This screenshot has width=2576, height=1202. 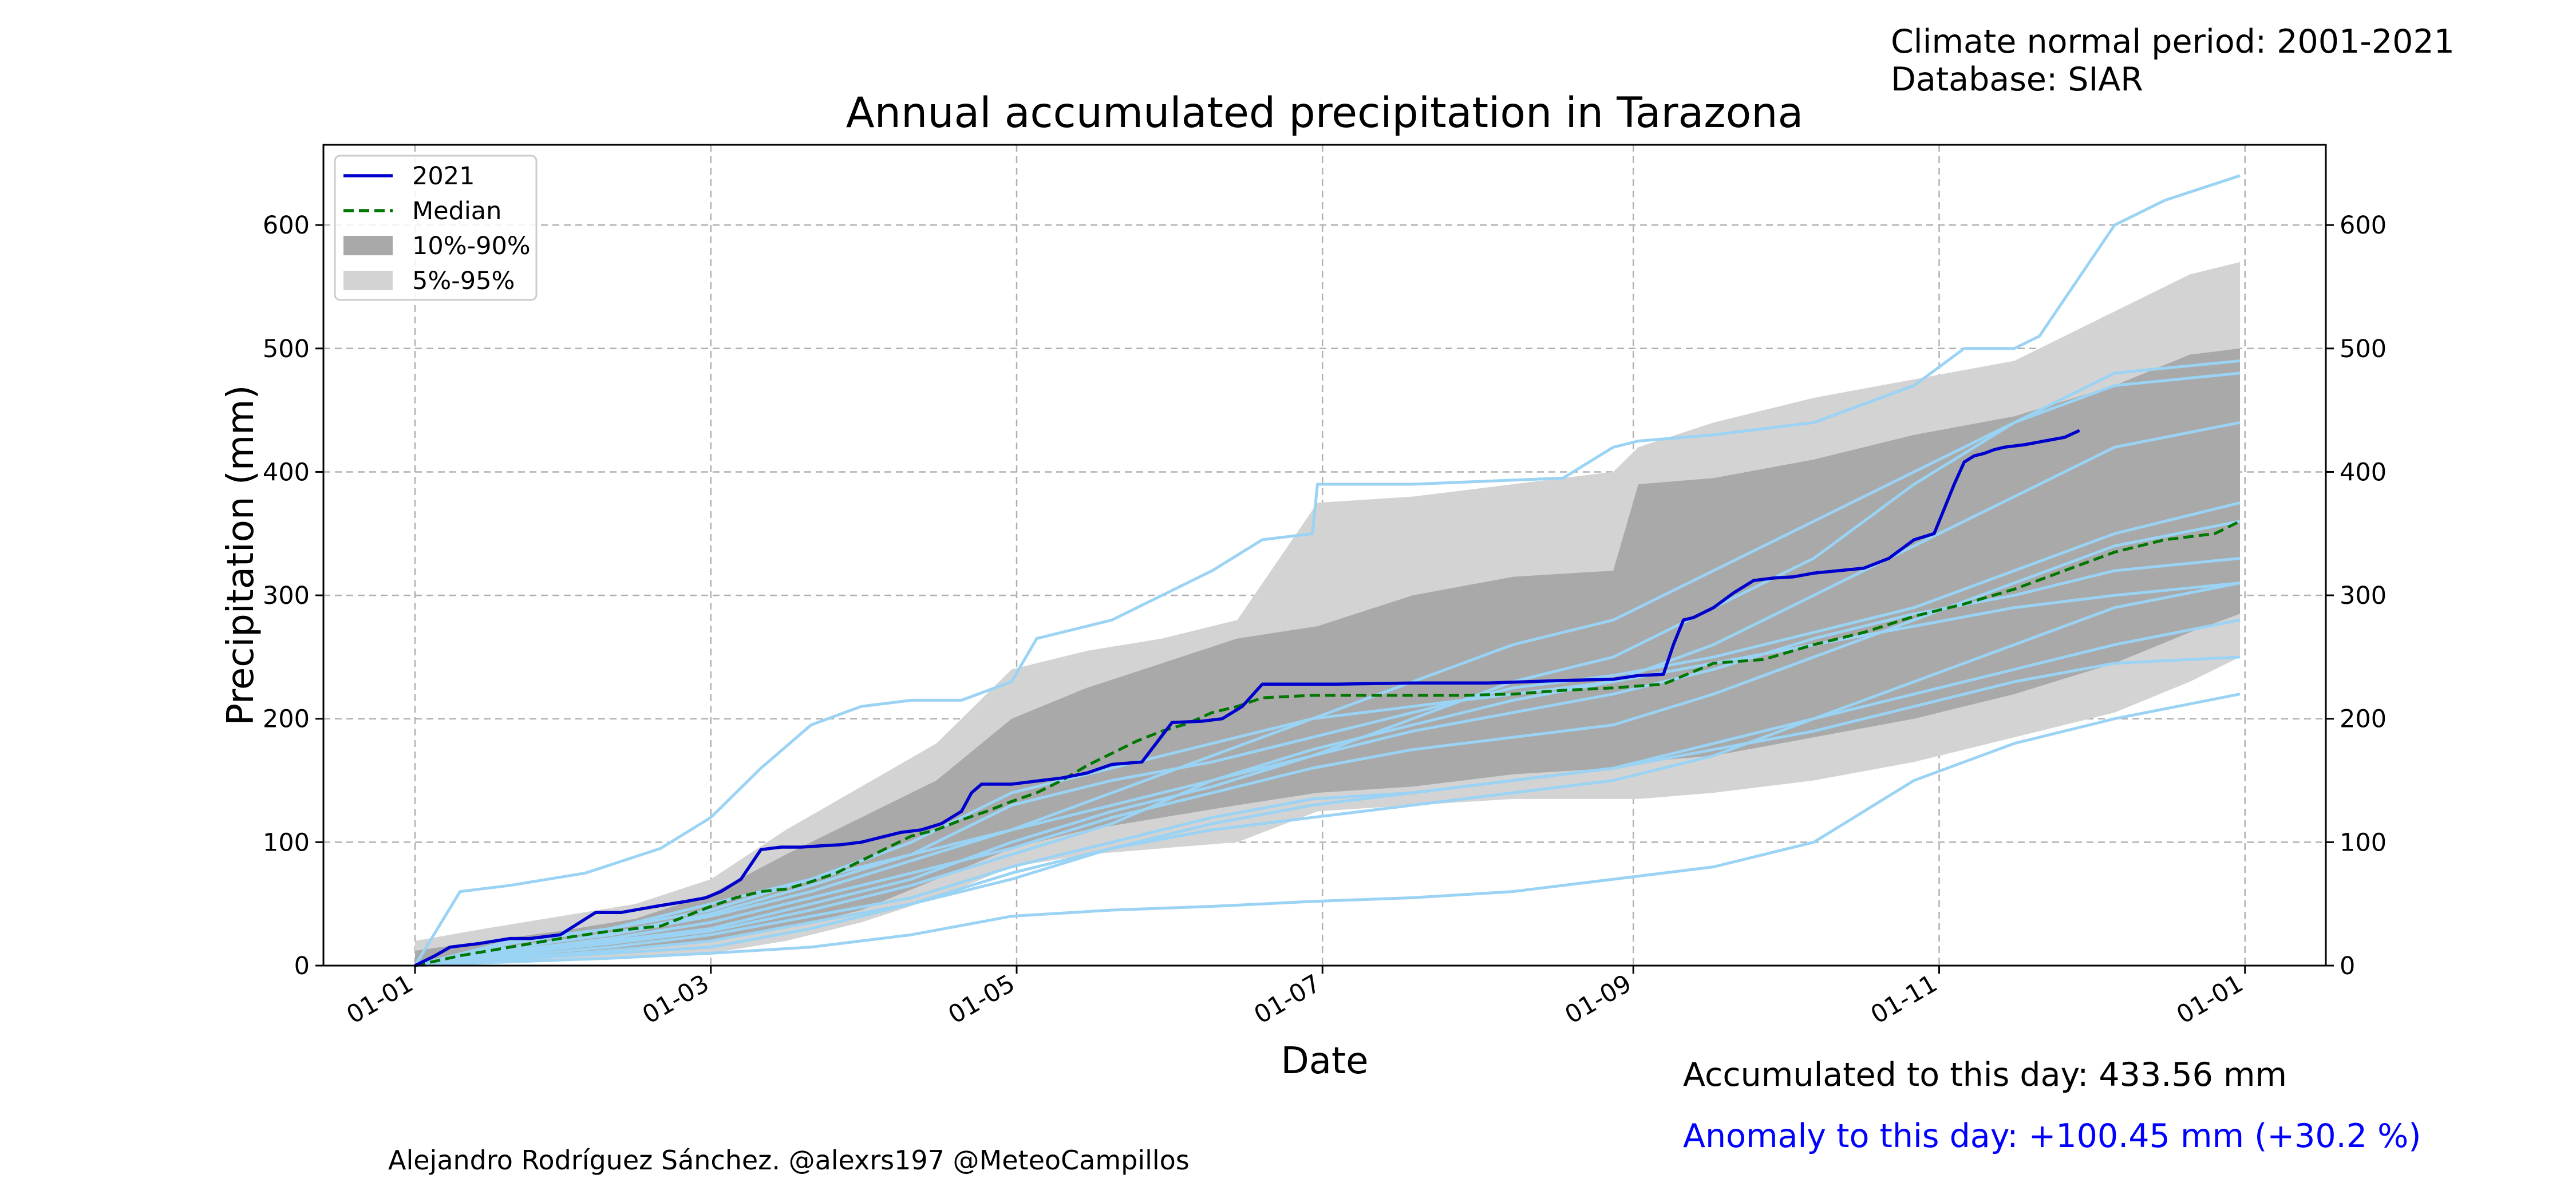 I want to click on x-ticks: 01-01 01-03 01-05 01-07 01-09 01-11 01-01, so click(x=1295, y=998).